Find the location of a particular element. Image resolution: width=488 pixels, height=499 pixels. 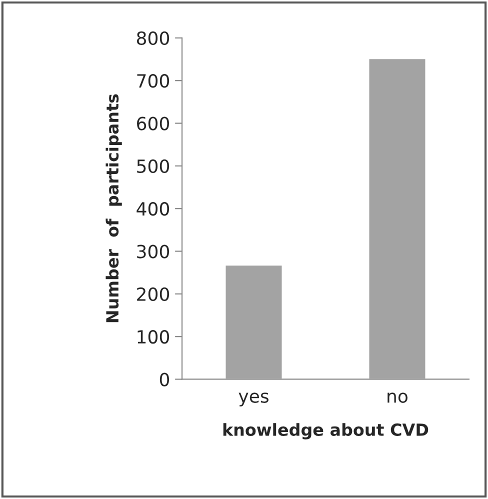

y-tick-label: 400 is located at coordinates (153, 209).